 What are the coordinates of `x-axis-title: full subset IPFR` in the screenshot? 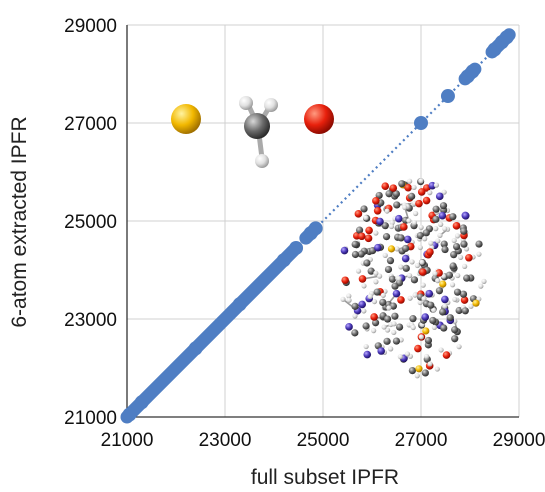 It's located at (325, 477).